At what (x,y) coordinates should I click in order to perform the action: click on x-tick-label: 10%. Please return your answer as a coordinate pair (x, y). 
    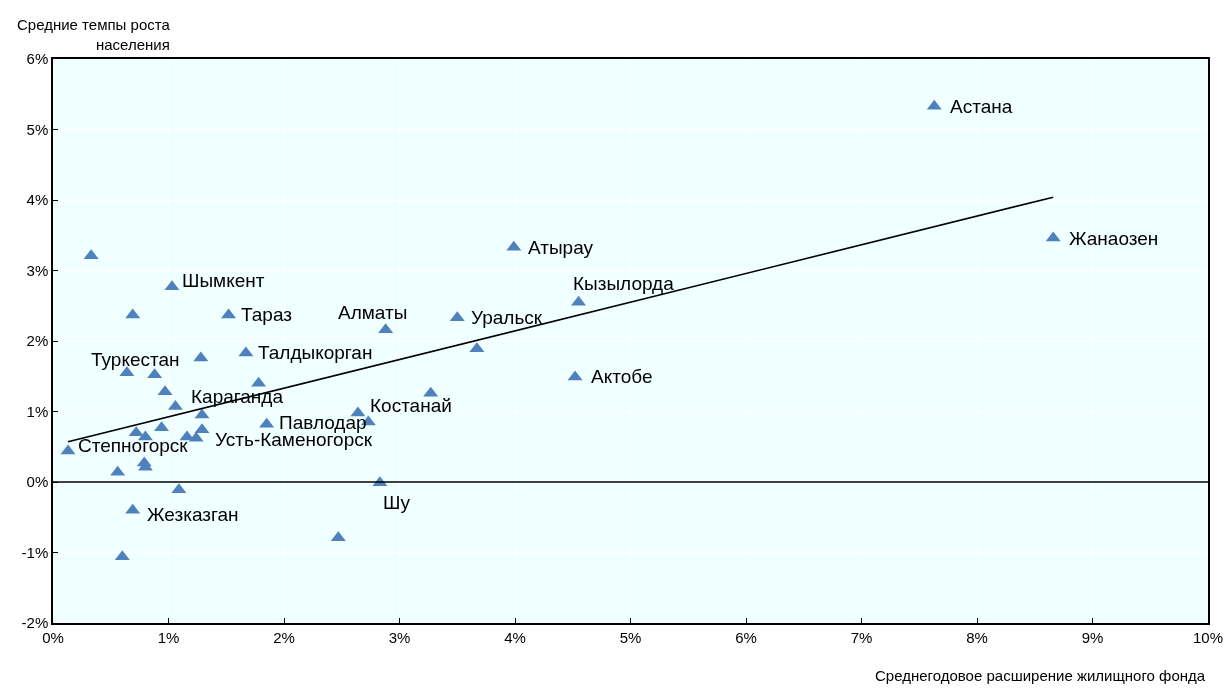
    Looking at the image, I should click on (1208, 637).